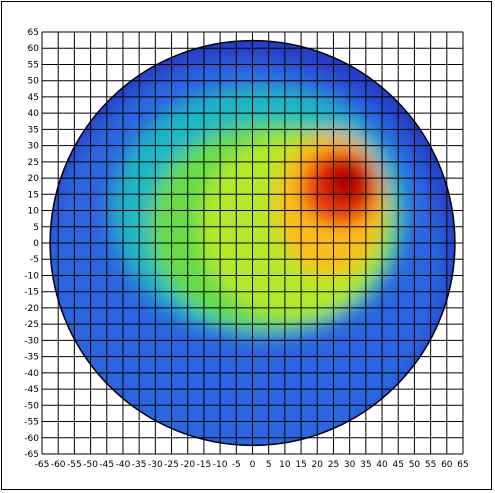 This screenshot has width=495, height=493. I want to click on y-tick-label: -50, so click(31, 406).